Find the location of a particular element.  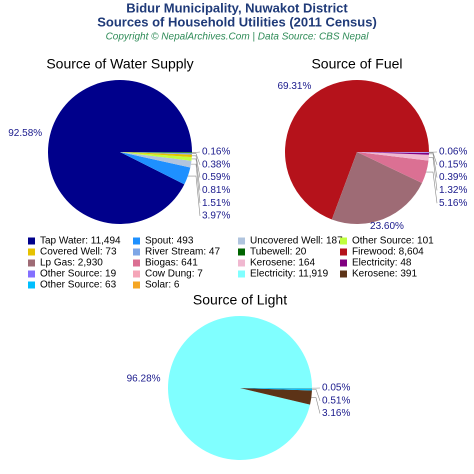

value-label: 1.32% is located at coordinates (453, 190).